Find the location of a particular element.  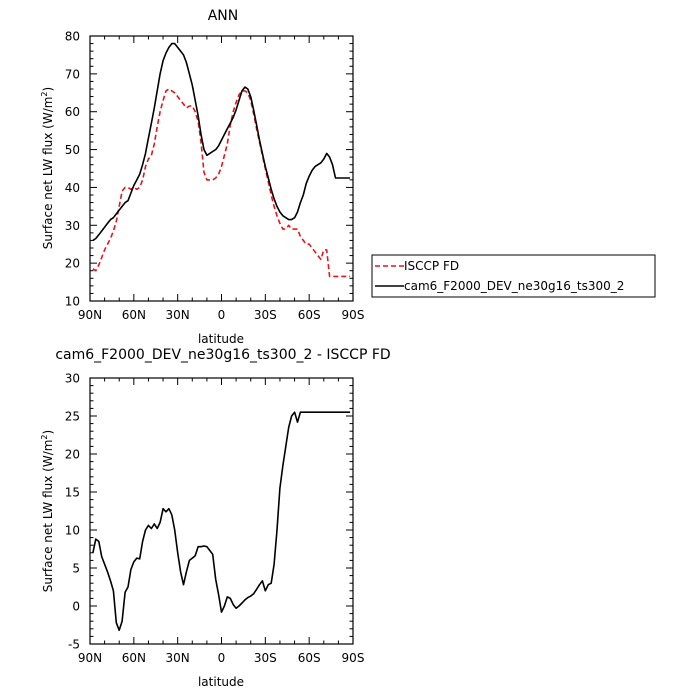

legend-label-cam6: cam6_F2000_DEV_ne30g16_ts300_2 is located at coordinates (514, 286).